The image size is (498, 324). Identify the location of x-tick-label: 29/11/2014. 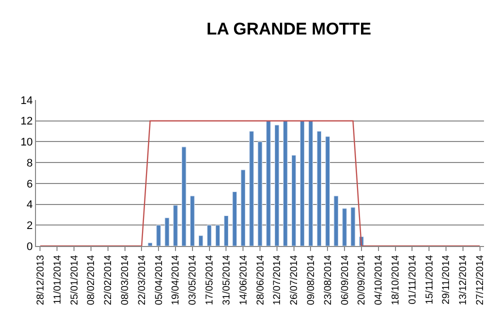
(446, 279).